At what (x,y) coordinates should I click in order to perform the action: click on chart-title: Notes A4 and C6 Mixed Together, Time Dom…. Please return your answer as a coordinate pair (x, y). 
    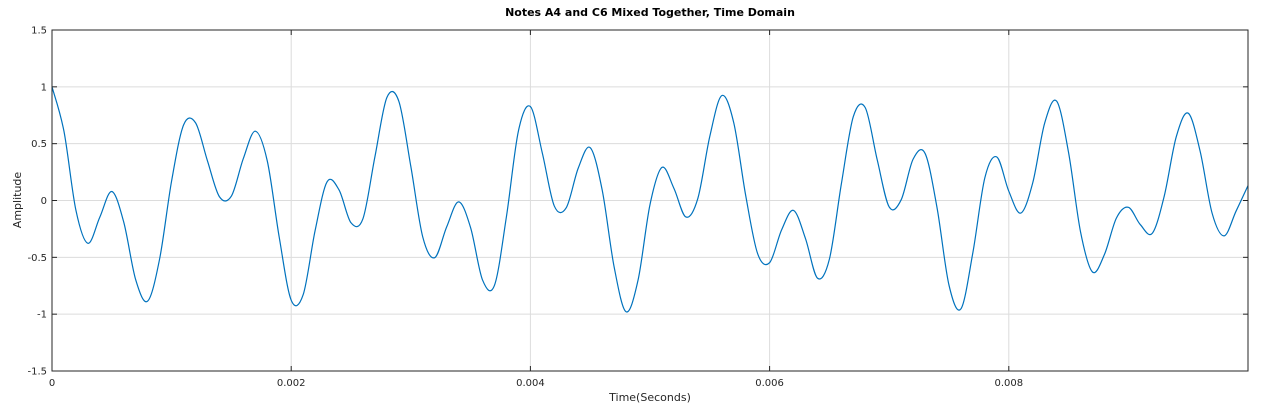
    Looking at the image, I should click on (650, 12).